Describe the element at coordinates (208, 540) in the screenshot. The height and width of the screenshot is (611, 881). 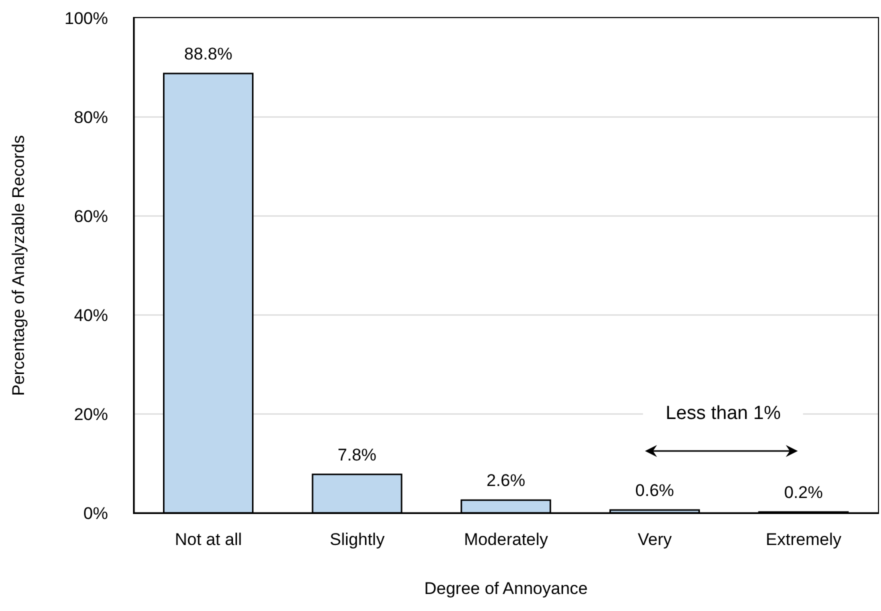
I see `x-tick-label: Not at all` at that location.